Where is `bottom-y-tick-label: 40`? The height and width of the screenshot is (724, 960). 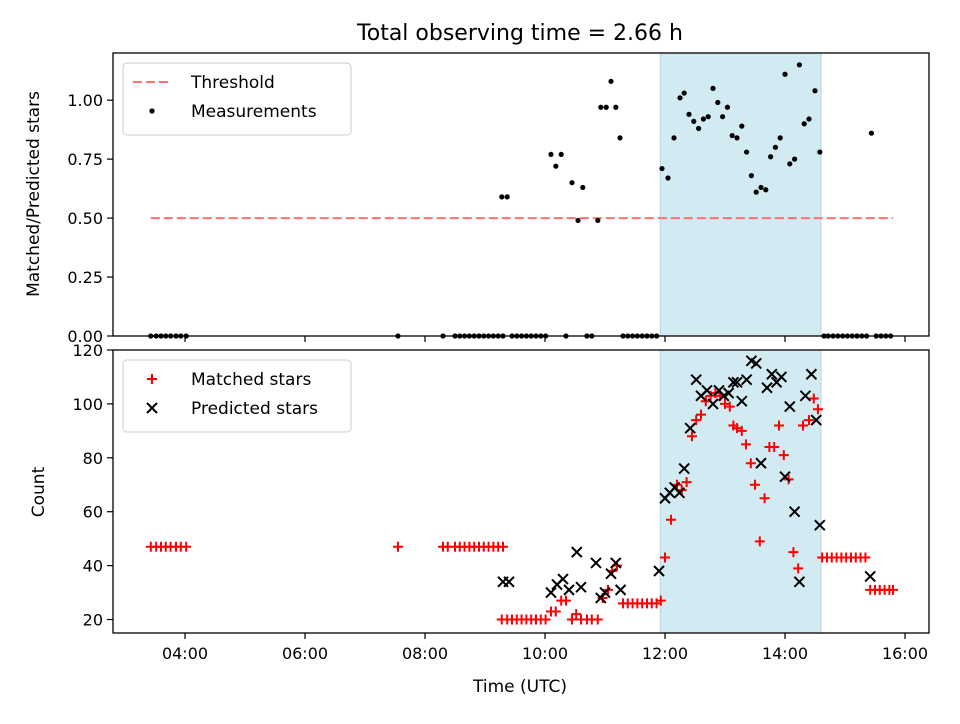 bottom-y-tick-label: 40 is located at coordinates (93, 566).